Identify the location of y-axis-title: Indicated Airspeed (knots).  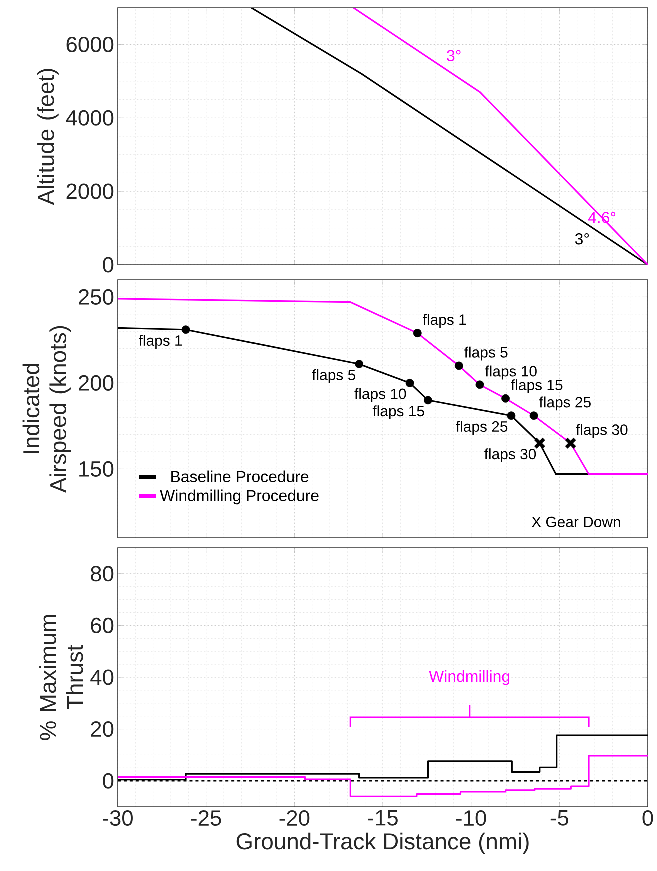
(47, 409).